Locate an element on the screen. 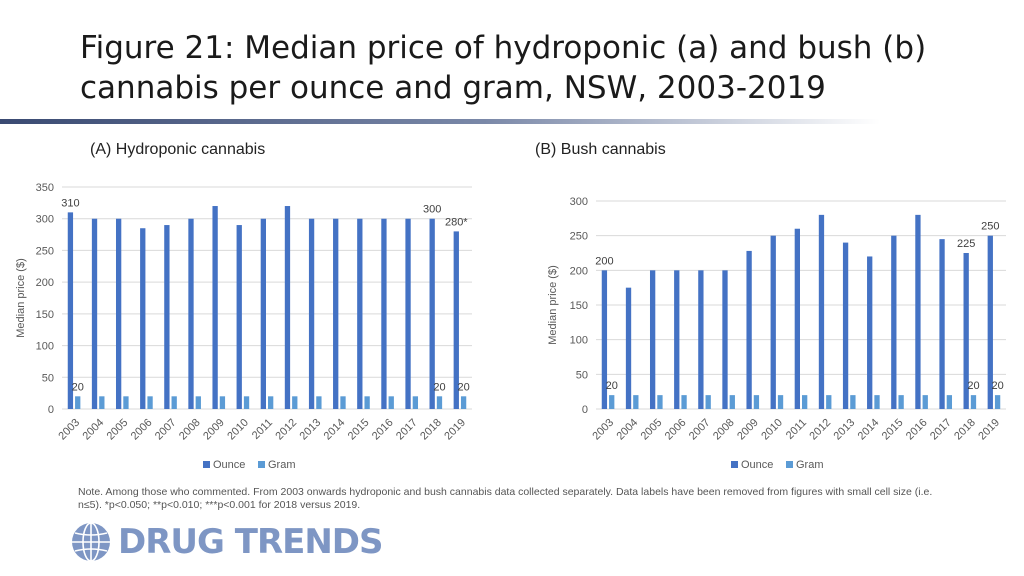  chart-b-title: (B) Bush cannabis is located at coordinates (600, 149).